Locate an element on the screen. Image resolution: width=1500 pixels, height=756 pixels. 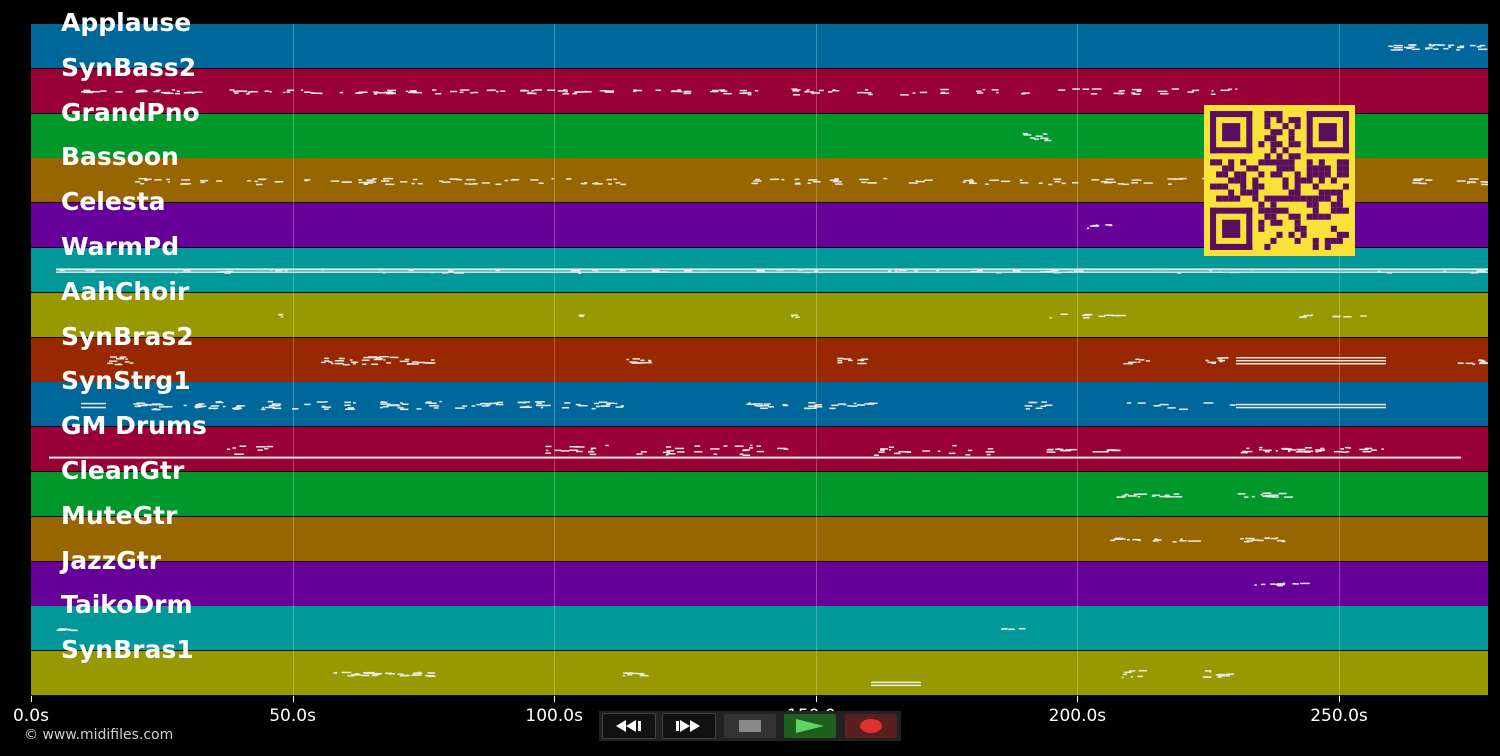
record-button is located at coordinates (871, 726).